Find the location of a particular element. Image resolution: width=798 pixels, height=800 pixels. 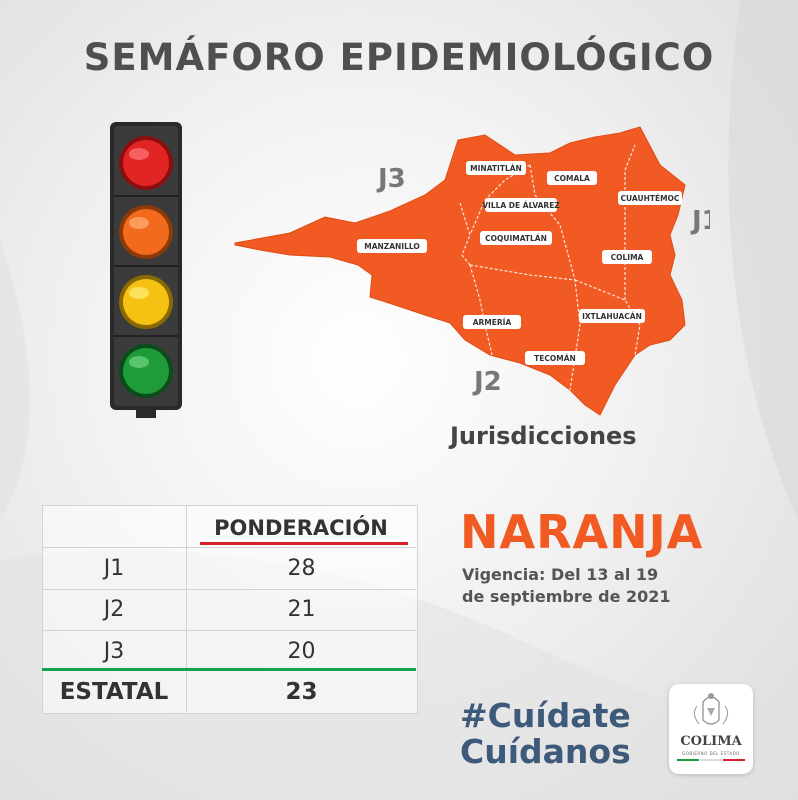

label-tecoman: TECOMÁN is located at coordinates (555, 358).